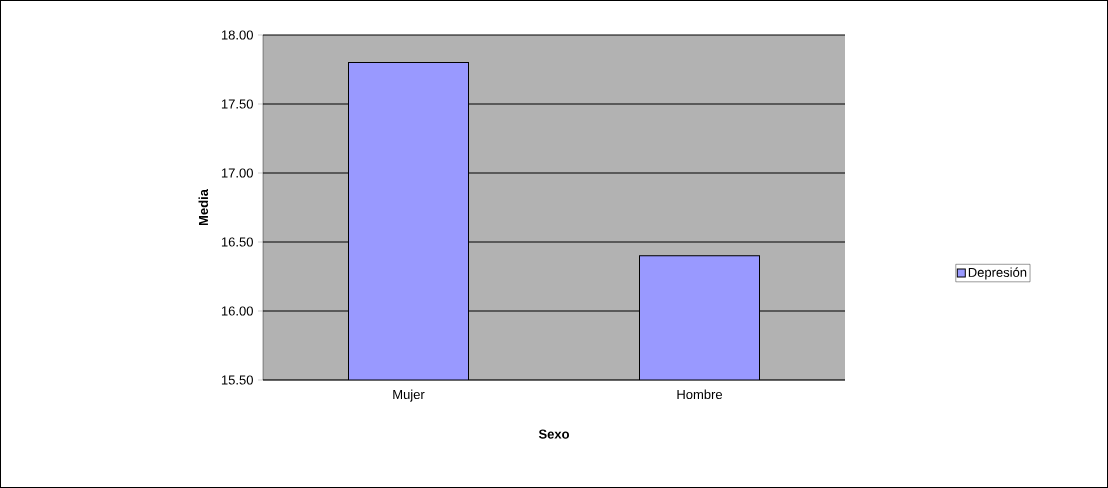 This screenshot has height=488, width=1108. I want to click on legend-label: Depresión, so click(997, 273).